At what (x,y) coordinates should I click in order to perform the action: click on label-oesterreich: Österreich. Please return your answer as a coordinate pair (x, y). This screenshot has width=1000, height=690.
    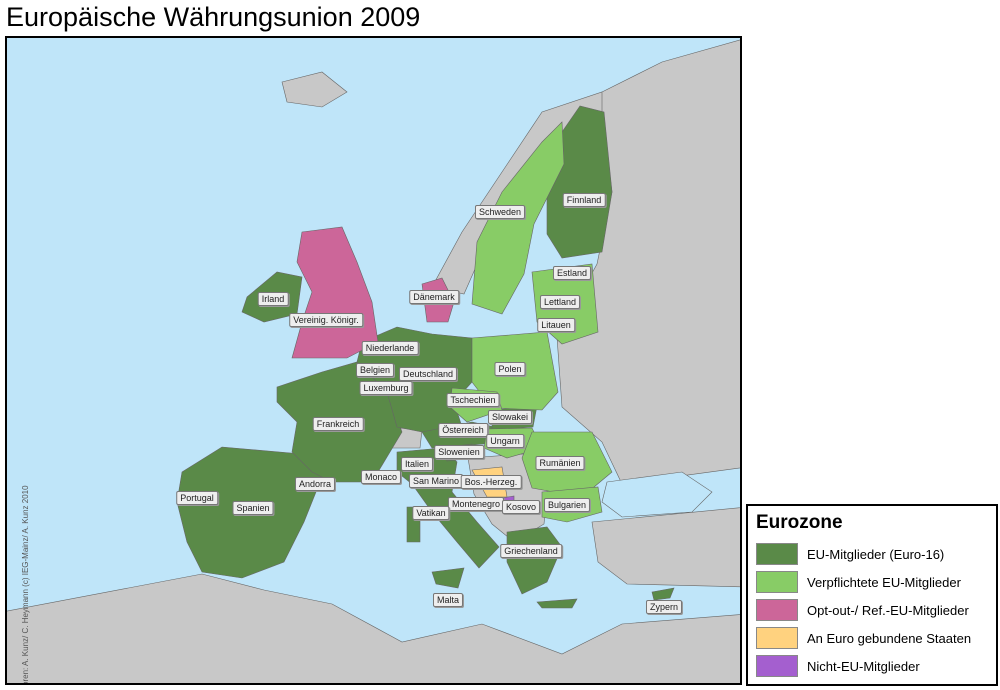
    Looking at the image, I should click on (463, 430).